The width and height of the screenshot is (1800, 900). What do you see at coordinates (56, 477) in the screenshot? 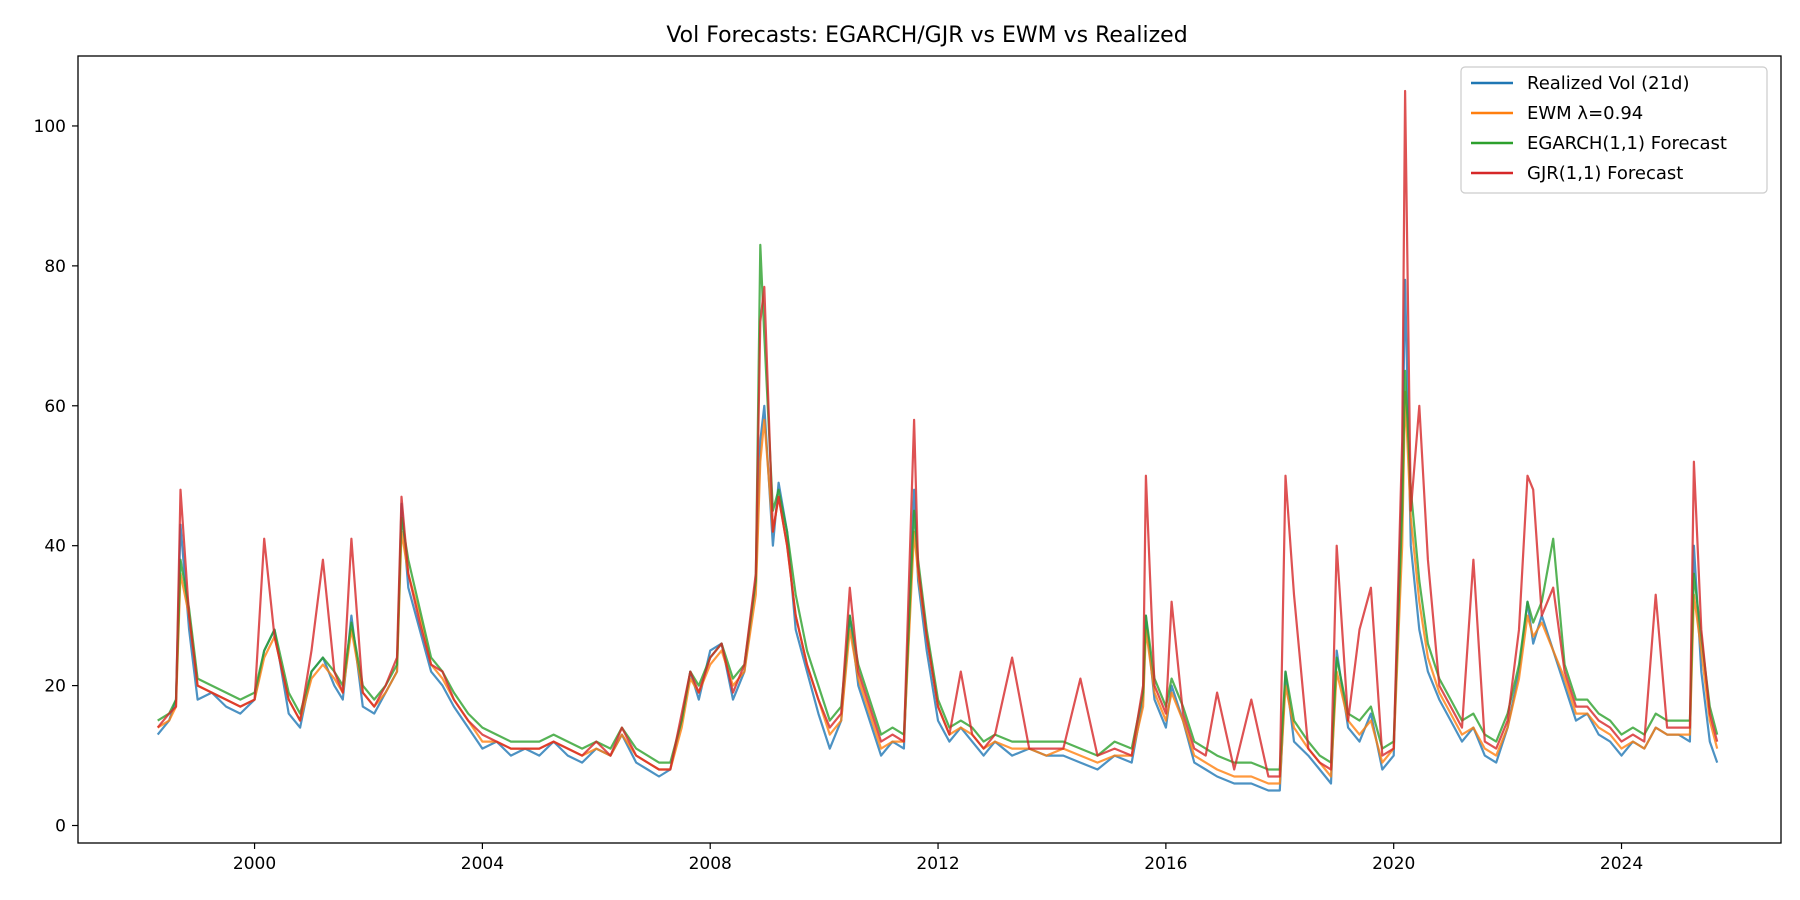
I see `y-axis-ticks: 0 20 40 60 80 100` at bounding box center [56, 477].